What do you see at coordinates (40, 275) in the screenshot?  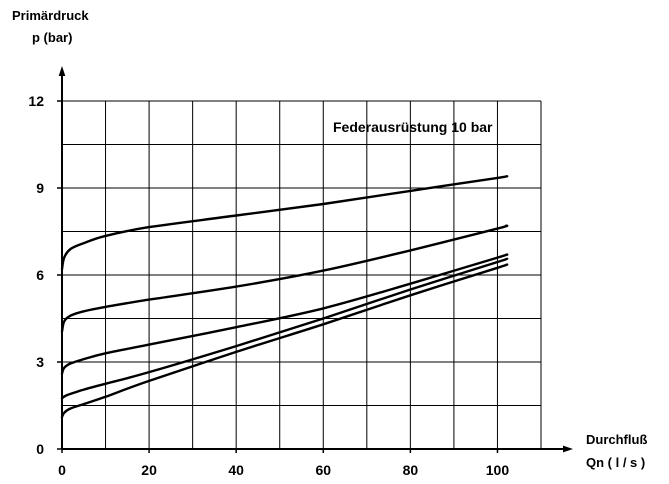 I see `y-tick-label: 6` at bounding box center [40, 275].